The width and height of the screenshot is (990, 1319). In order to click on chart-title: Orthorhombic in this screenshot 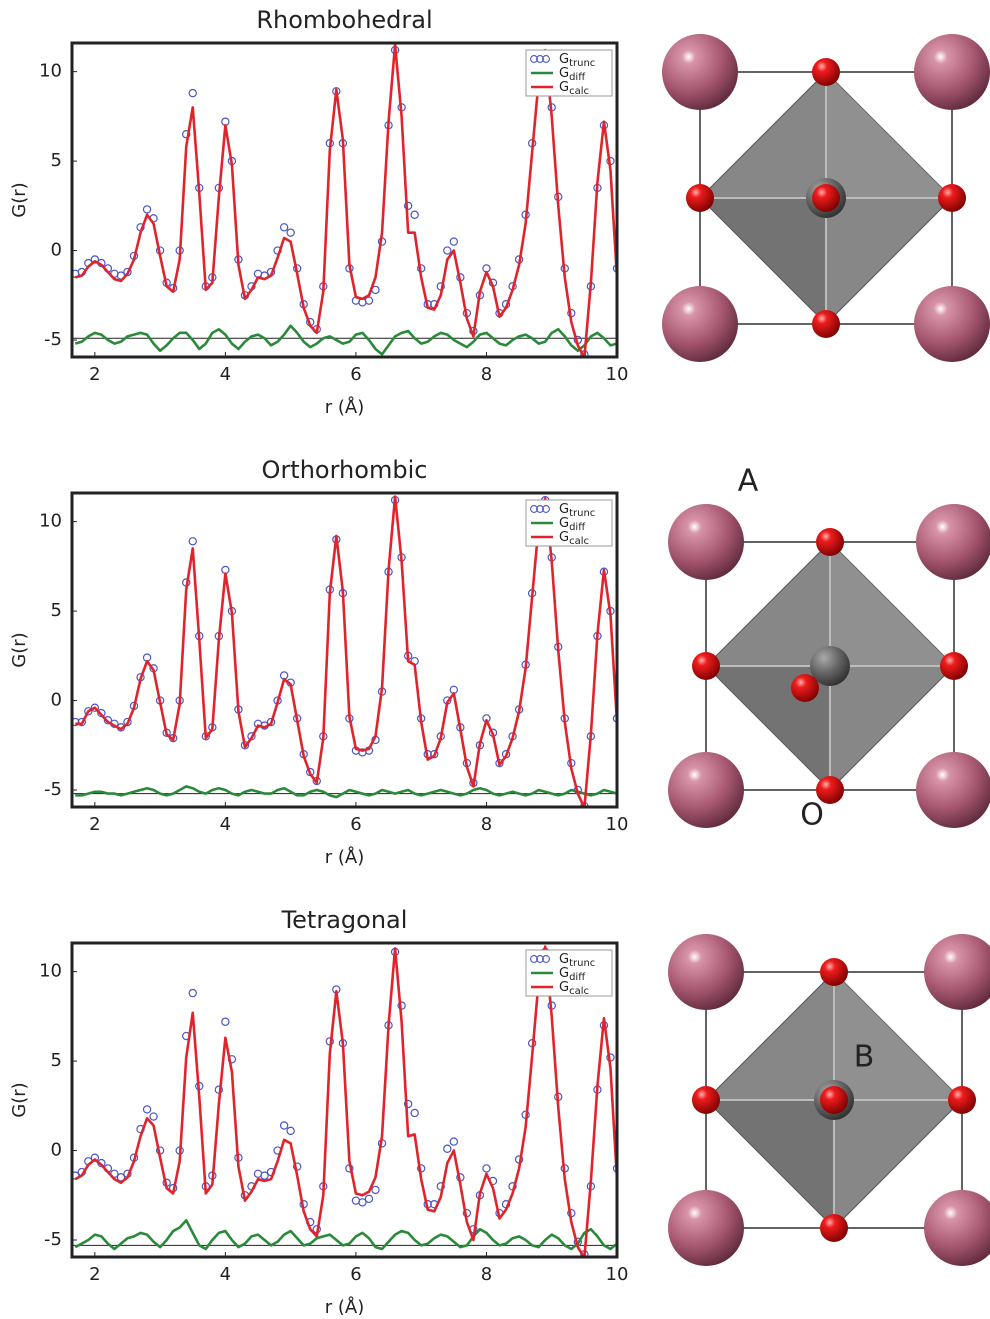, I will do `click(345, 470)`.